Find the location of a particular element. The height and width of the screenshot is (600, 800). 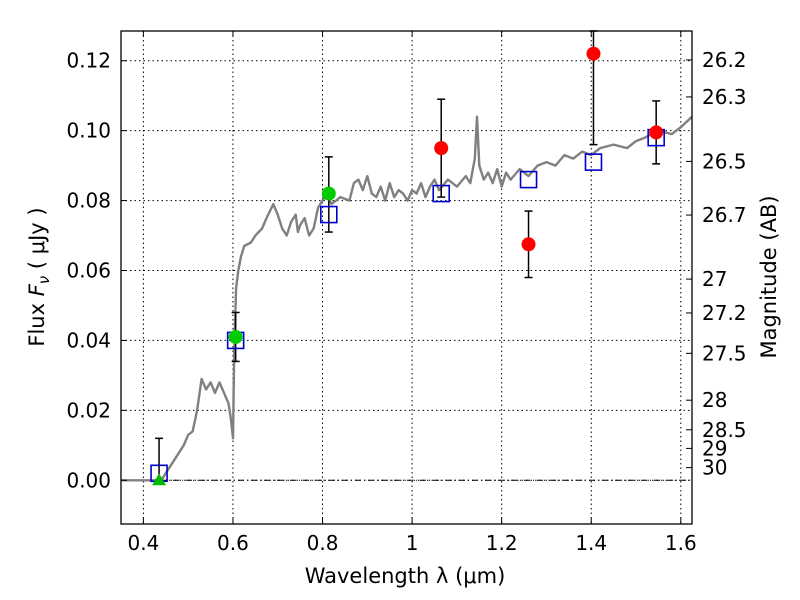

x-tick-label: 1.4 is located at coordinates (591, 543).